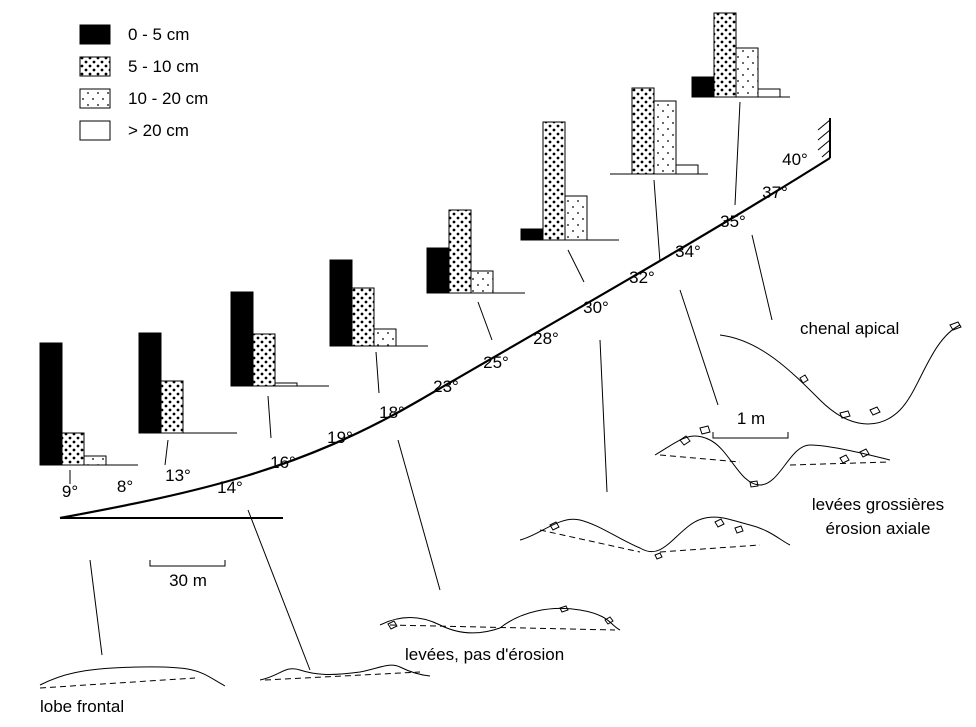 This screenshot has width=976, height=727. Describe the element at coordinates (158, 34) in the screenshot. I see `legend-label: 0 - 5 cm` at that location.